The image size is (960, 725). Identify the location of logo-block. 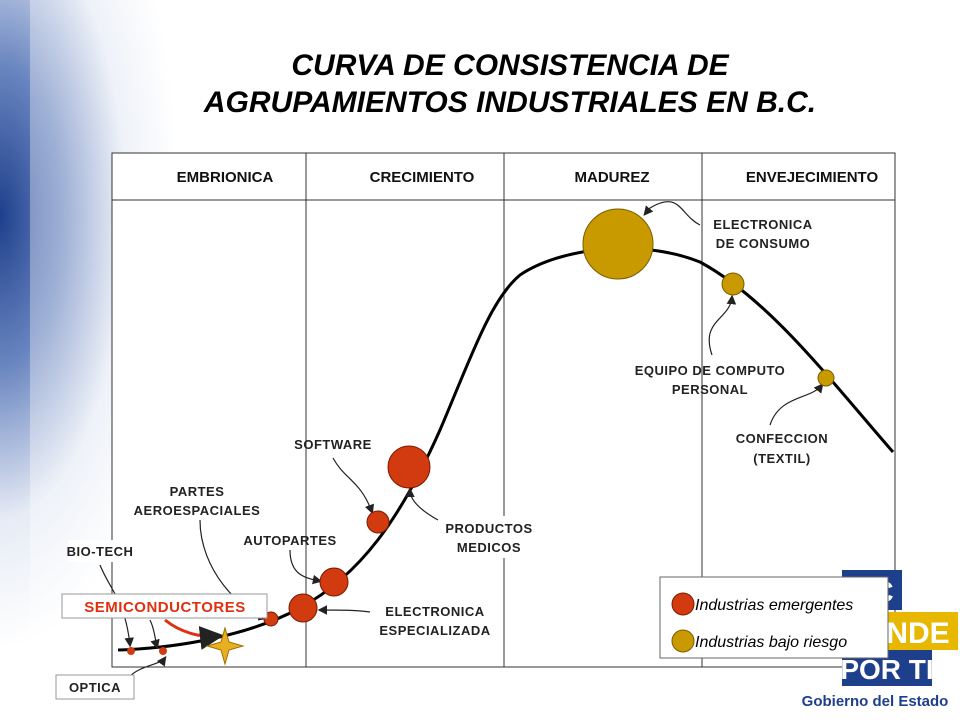
(918, 631).